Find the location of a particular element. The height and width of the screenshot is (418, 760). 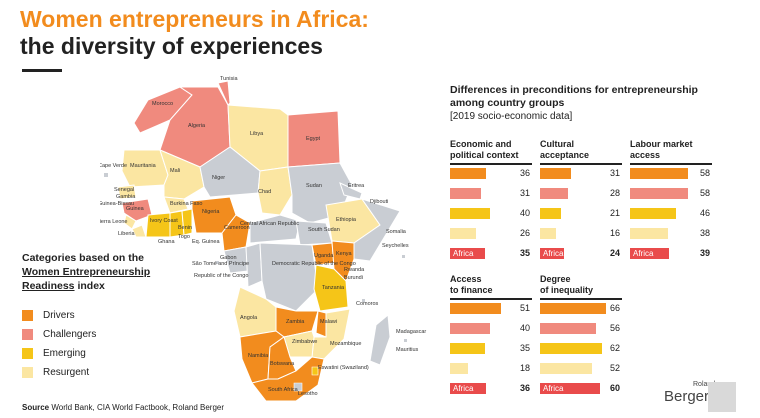

map-country-label: Namibia is located at coordinates (258, 356).